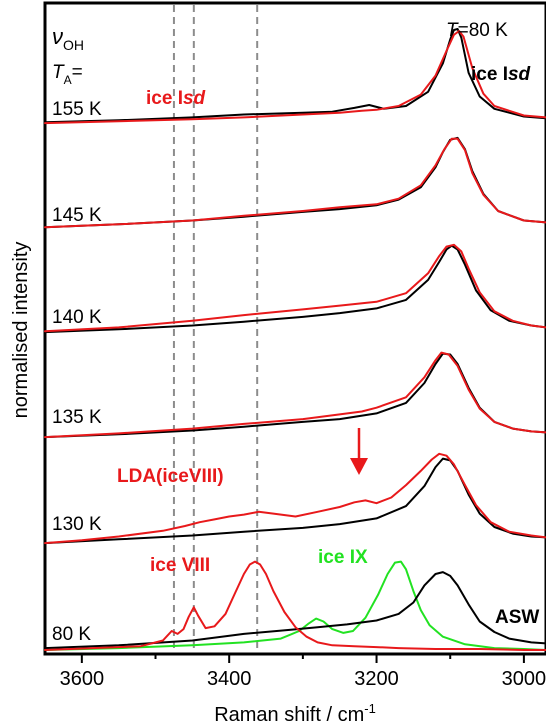 Image resolution: width=546 pixels, height=726 pixels. Describe the element at coordinates (295, 395) in the screenshot. I see `spectrum-135k-red` at that location.